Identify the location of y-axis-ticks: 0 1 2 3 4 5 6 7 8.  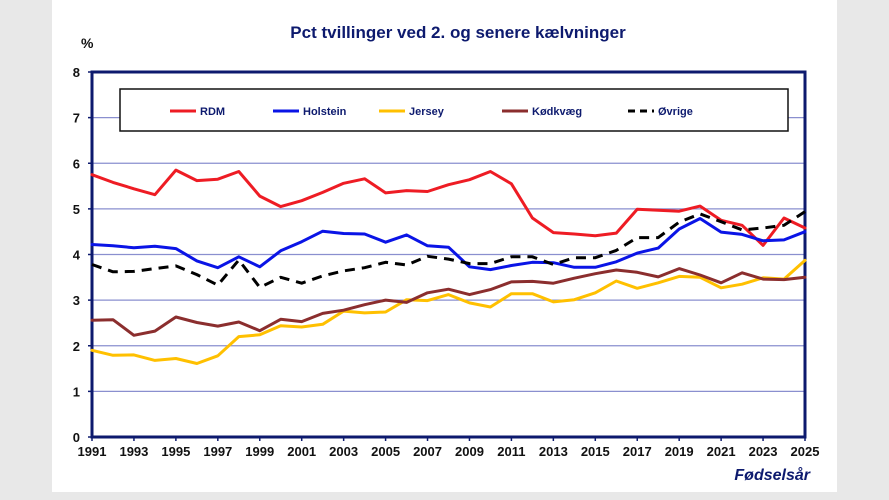
(82, 255).